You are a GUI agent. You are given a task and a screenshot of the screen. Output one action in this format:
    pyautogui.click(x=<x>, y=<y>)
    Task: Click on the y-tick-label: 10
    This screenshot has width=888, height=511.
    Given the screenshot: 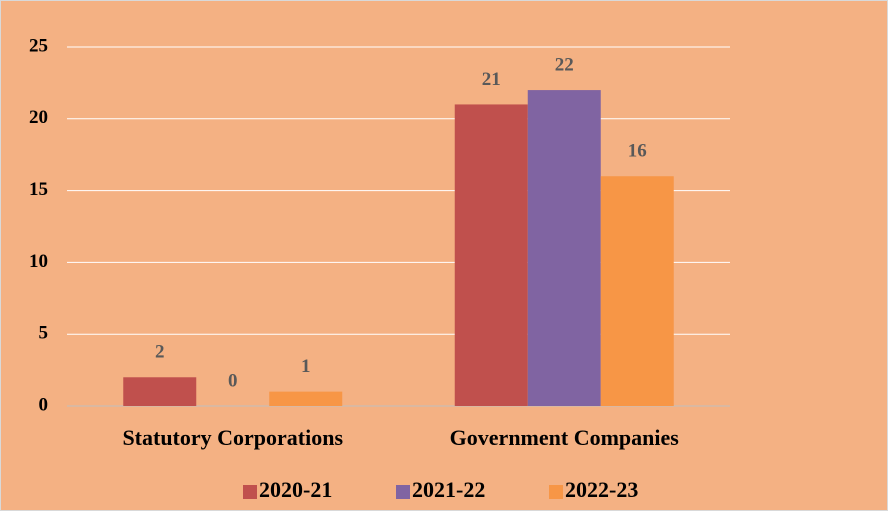 What is the action you would take?
    pyautogui.click(x=38, y=261)
    